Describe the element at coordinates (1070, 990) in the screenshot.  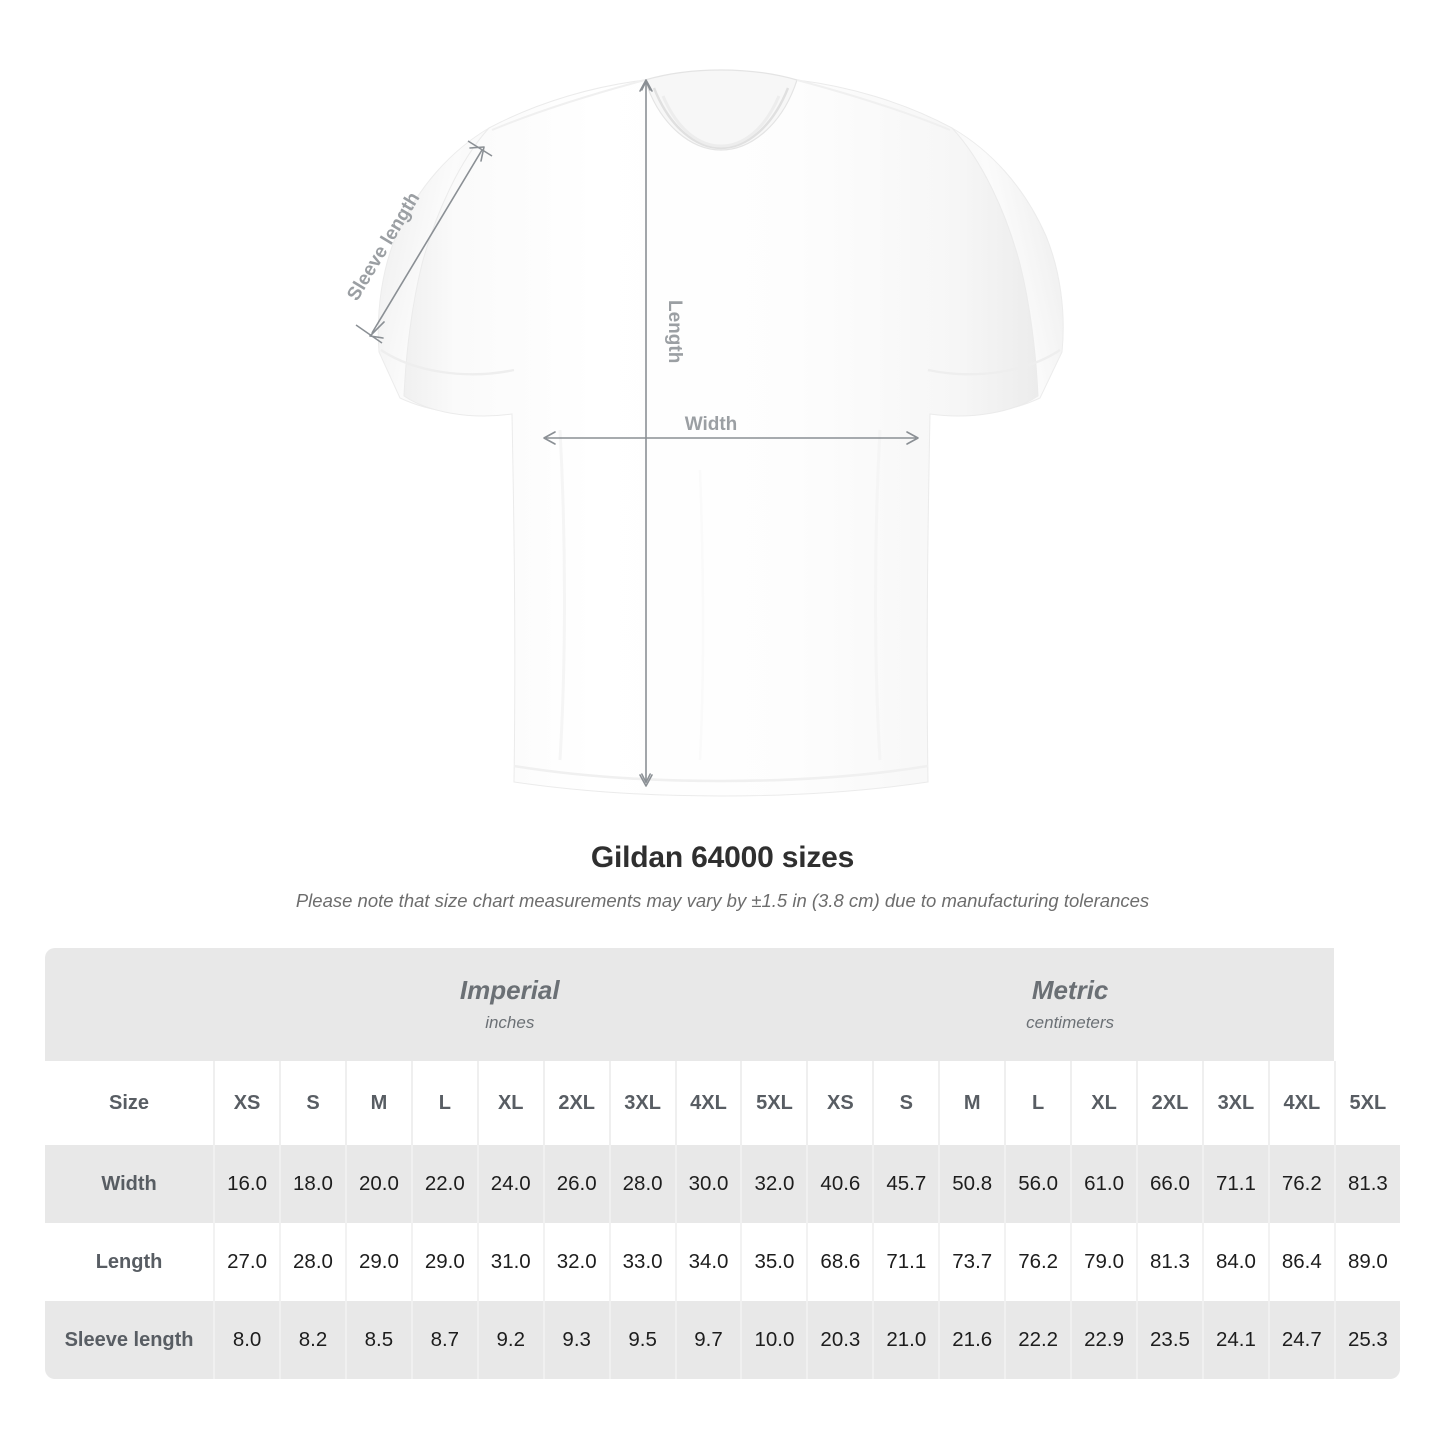
I see `unit-name-metric: Metric` at that location.